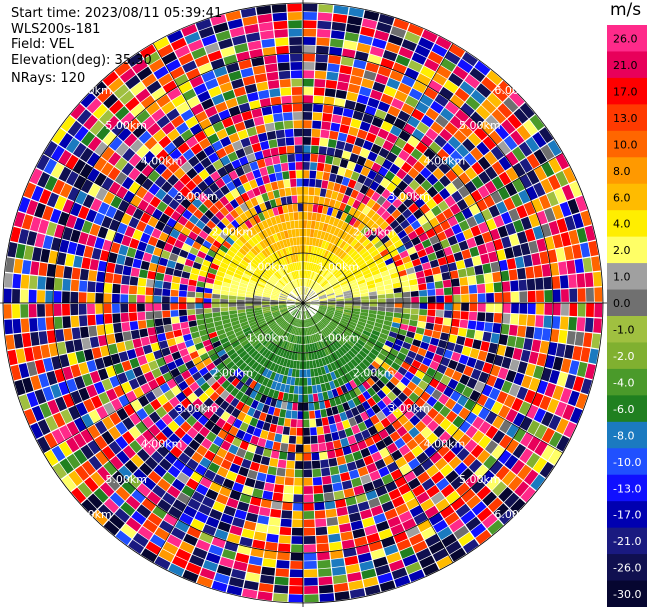 Image resolution: width=647 pixels, height=607 pixels. I want to click on ring-label: 3.00km, so click(409, 408).